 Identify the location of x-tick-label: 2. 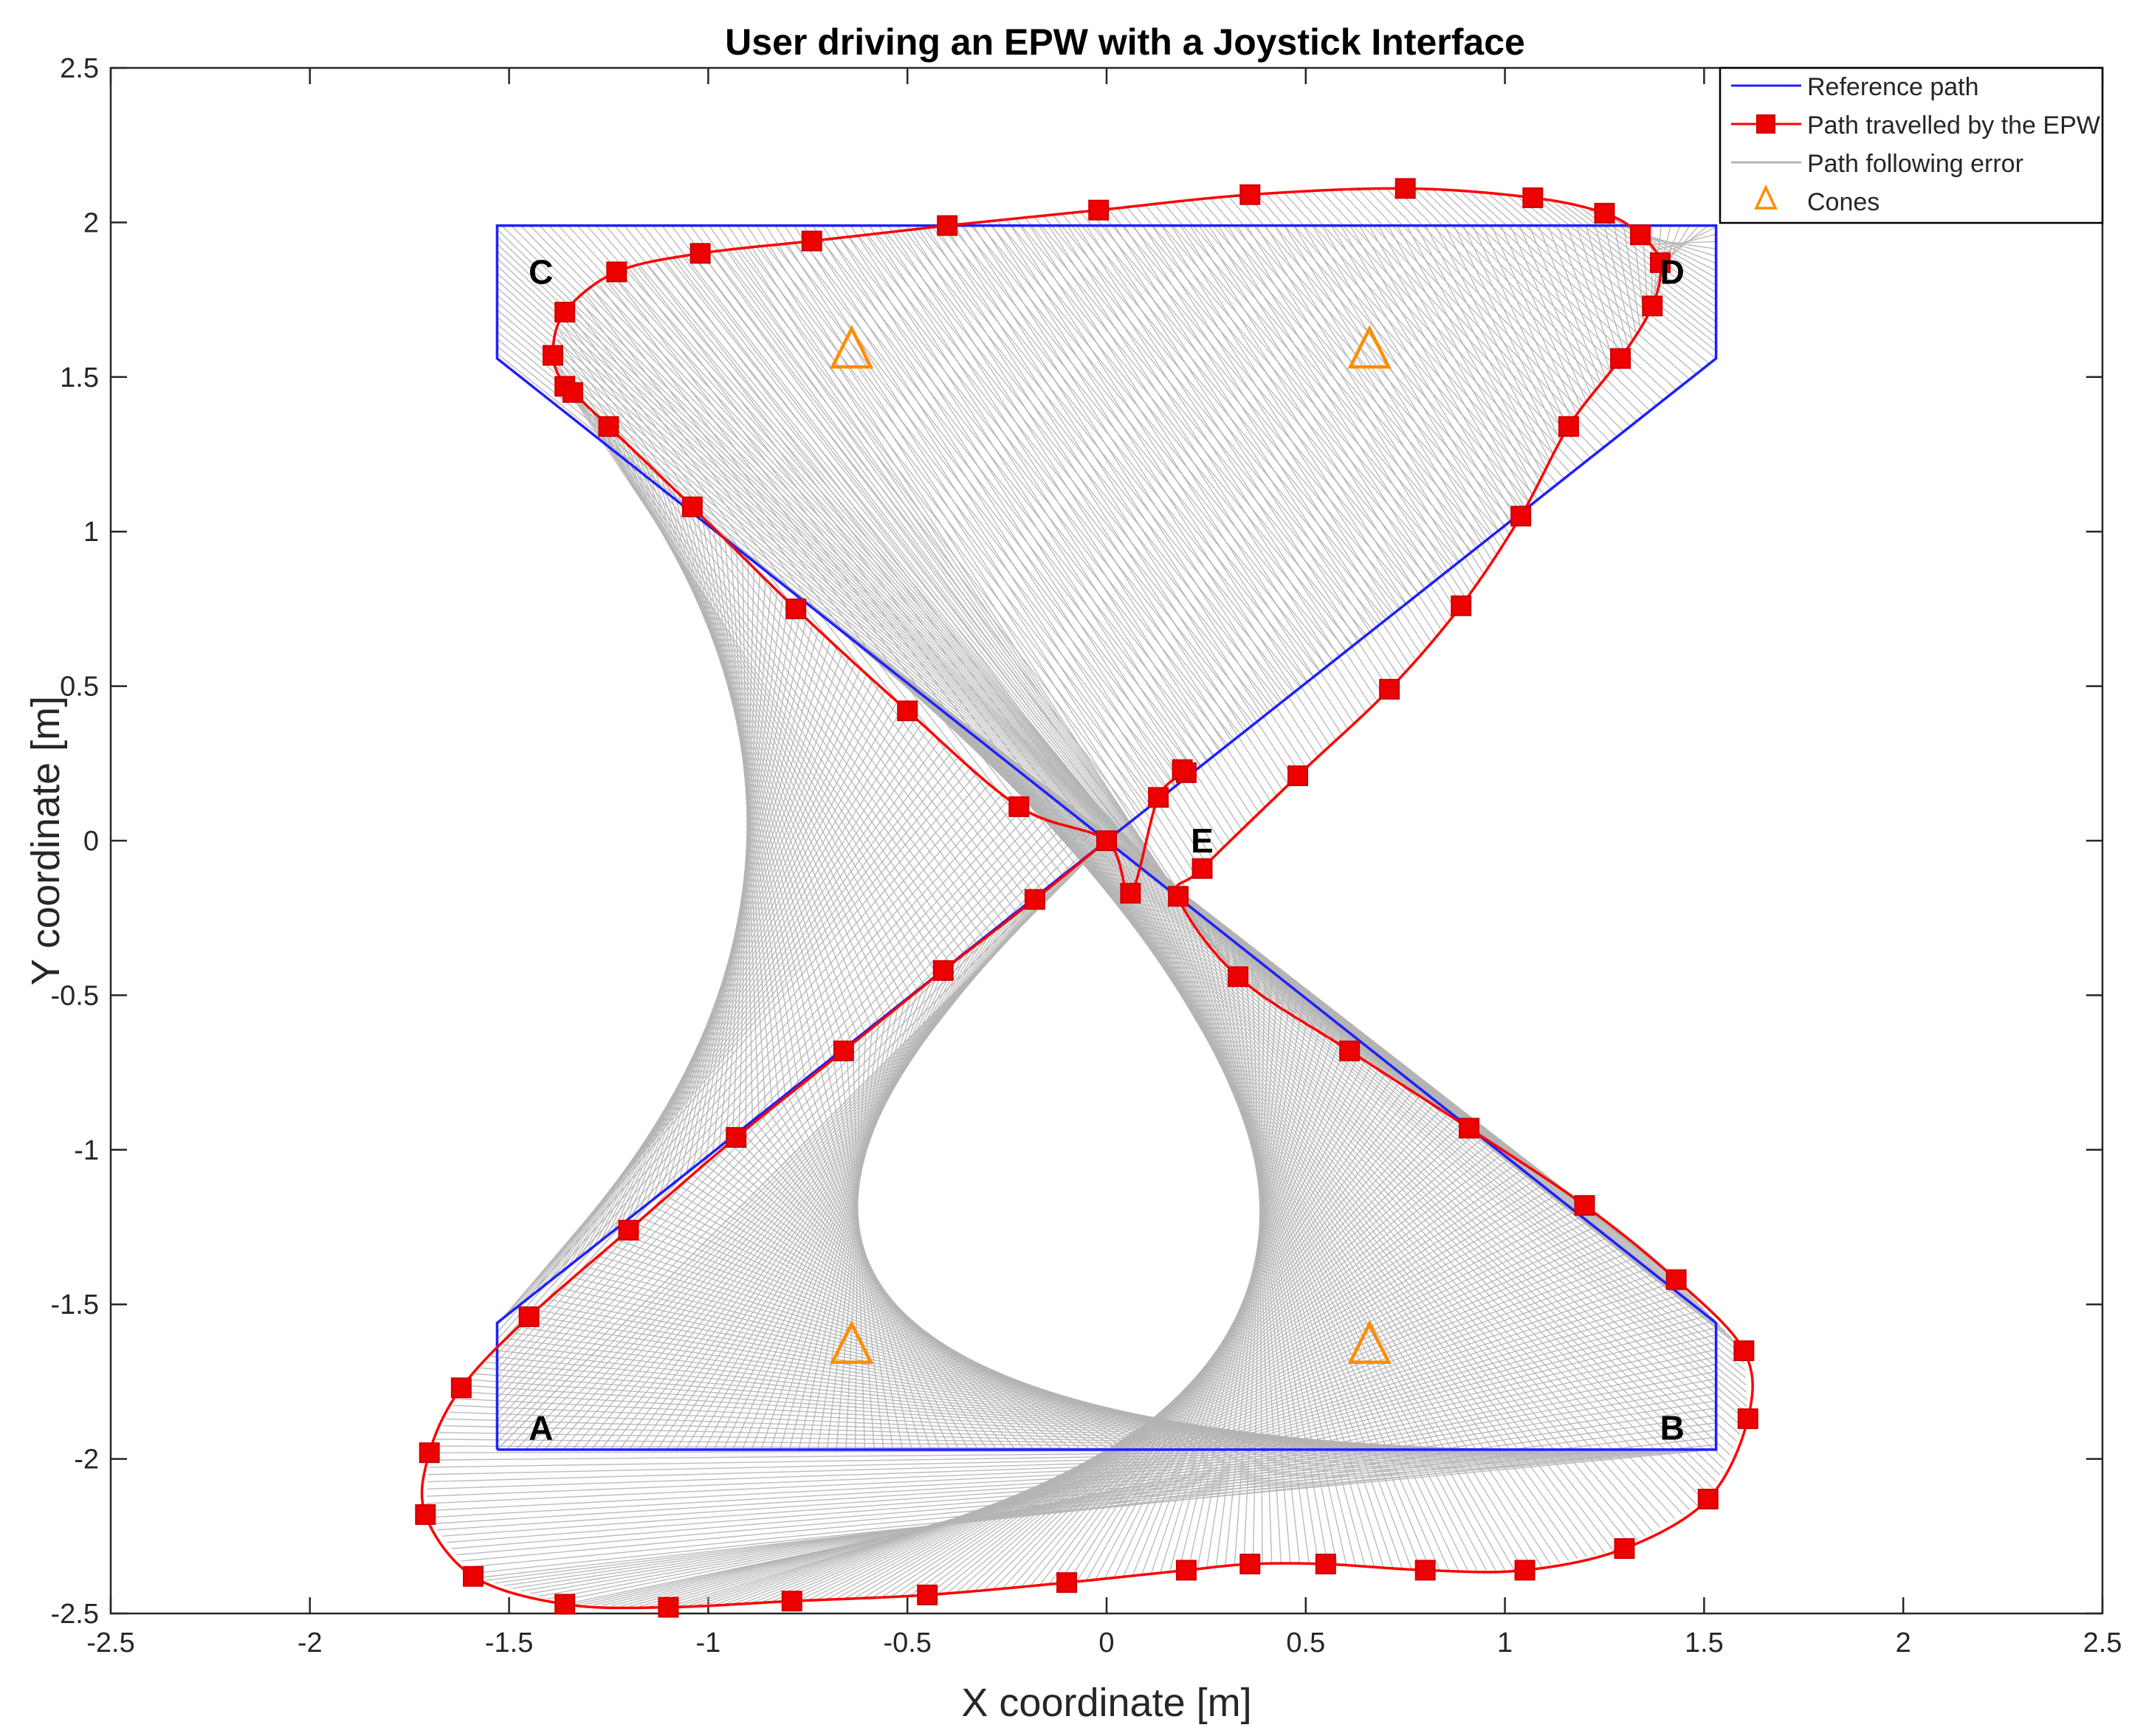
(1904, 1643).